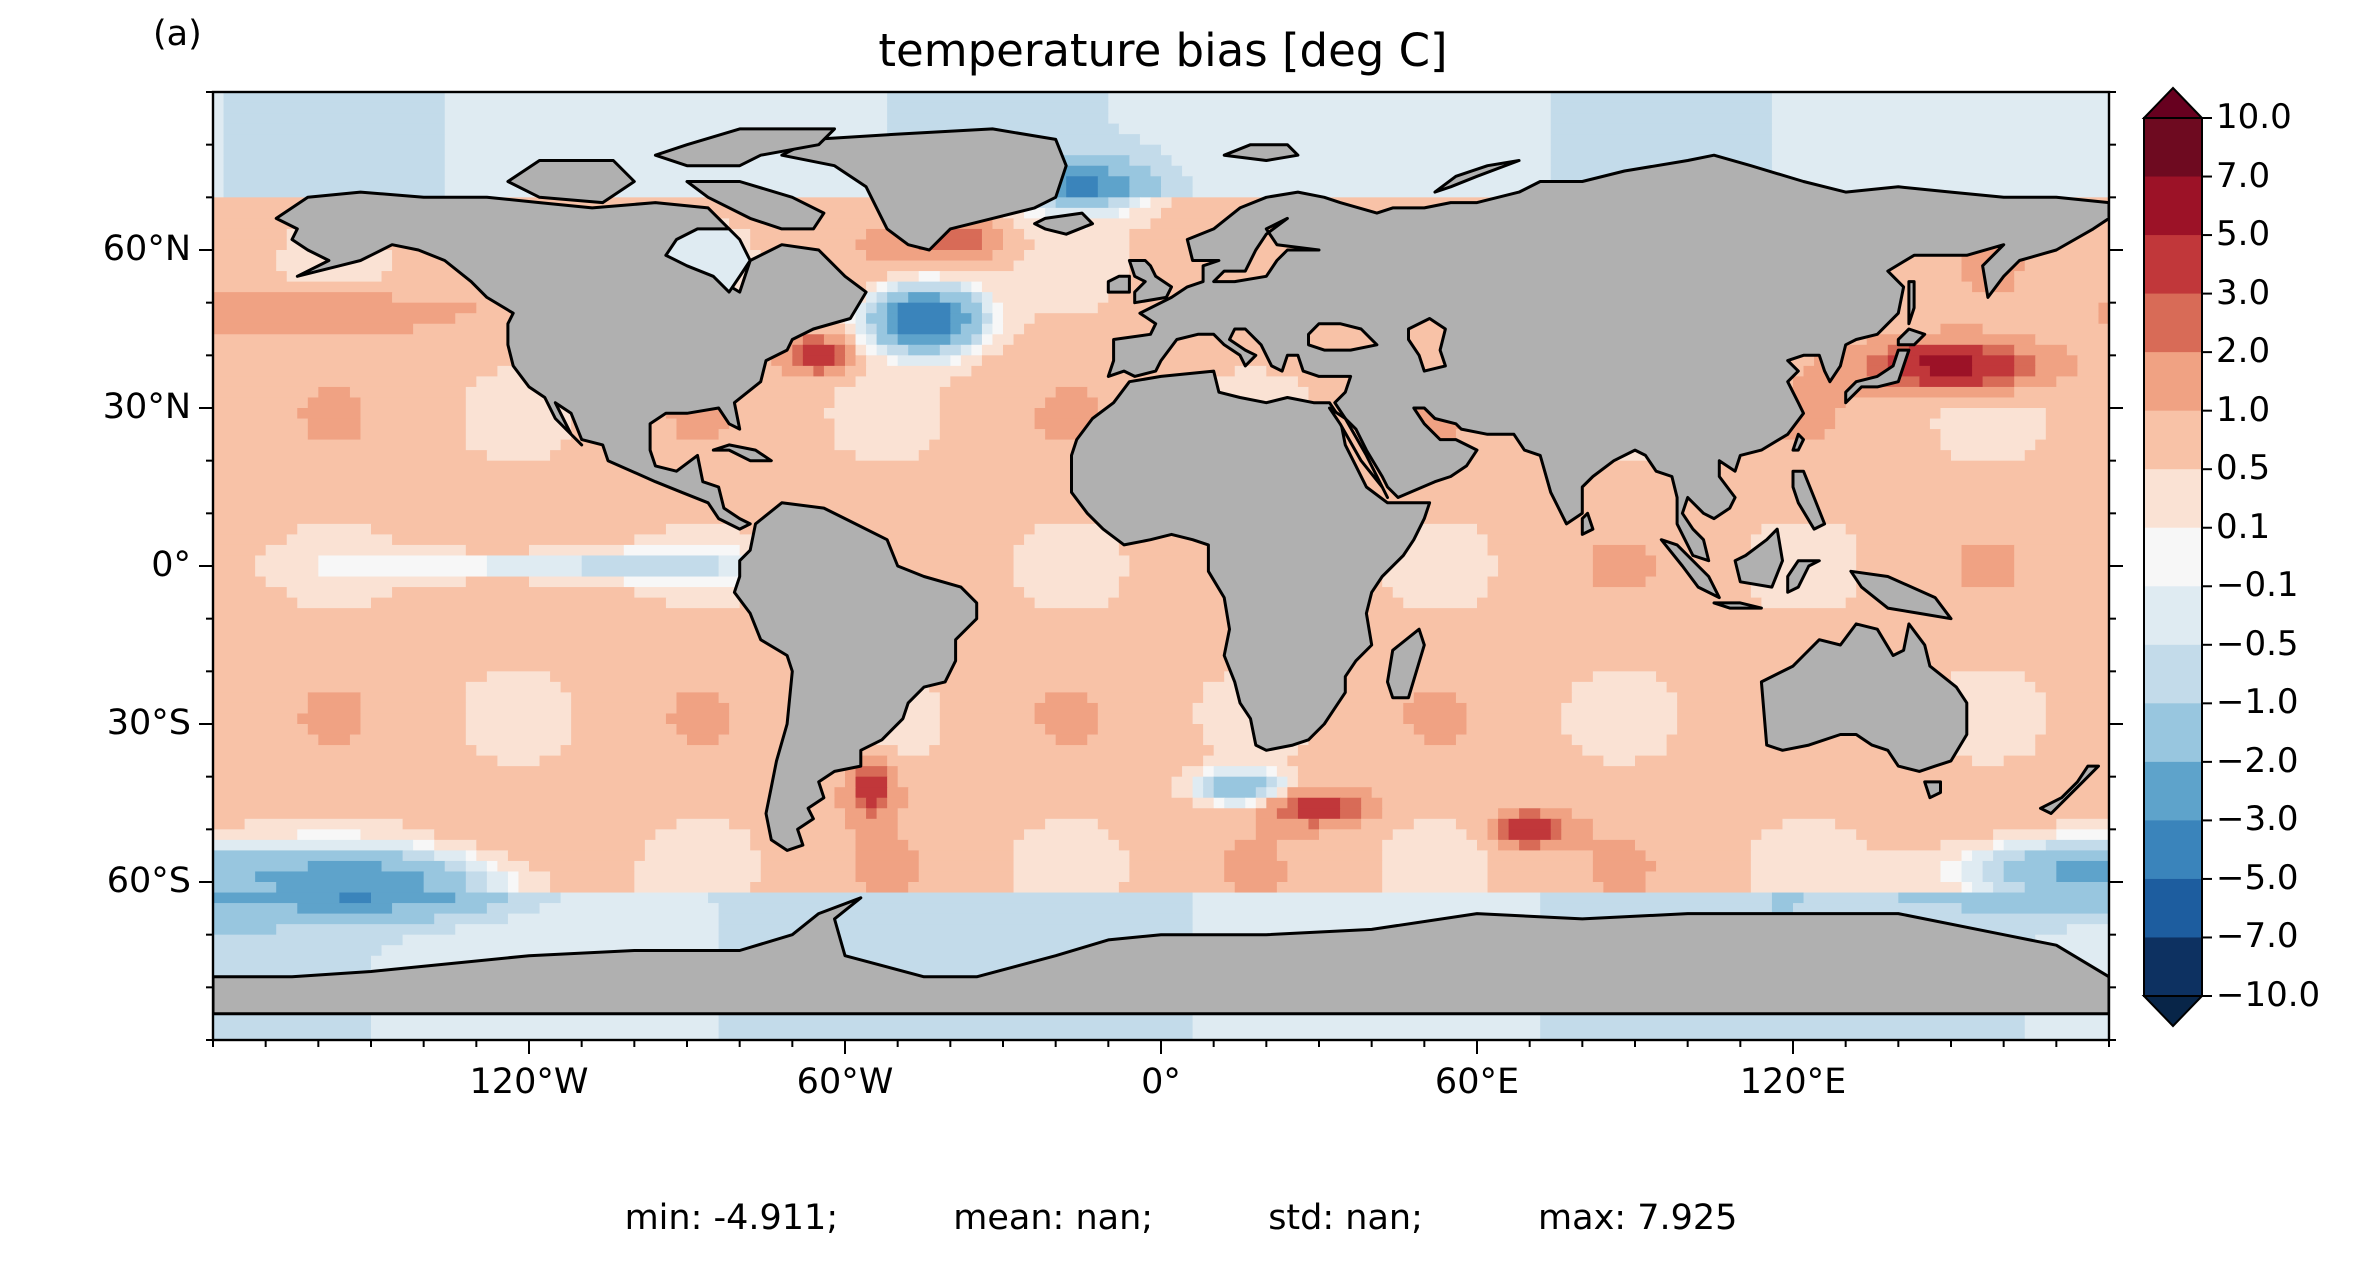 The height and width of the screenshot is (1263, 2362). What do you see at coordinates (177, 34) in the screenshot?
I see `panel-label: (a)` at bounding box center [177, 34].